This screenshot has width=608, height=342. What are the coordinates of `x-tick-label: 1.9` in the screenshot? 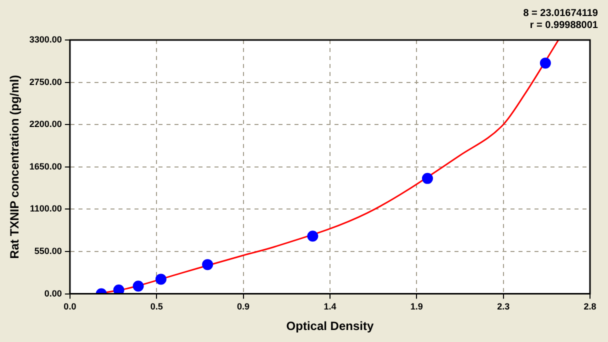 It's located at (416, 307).